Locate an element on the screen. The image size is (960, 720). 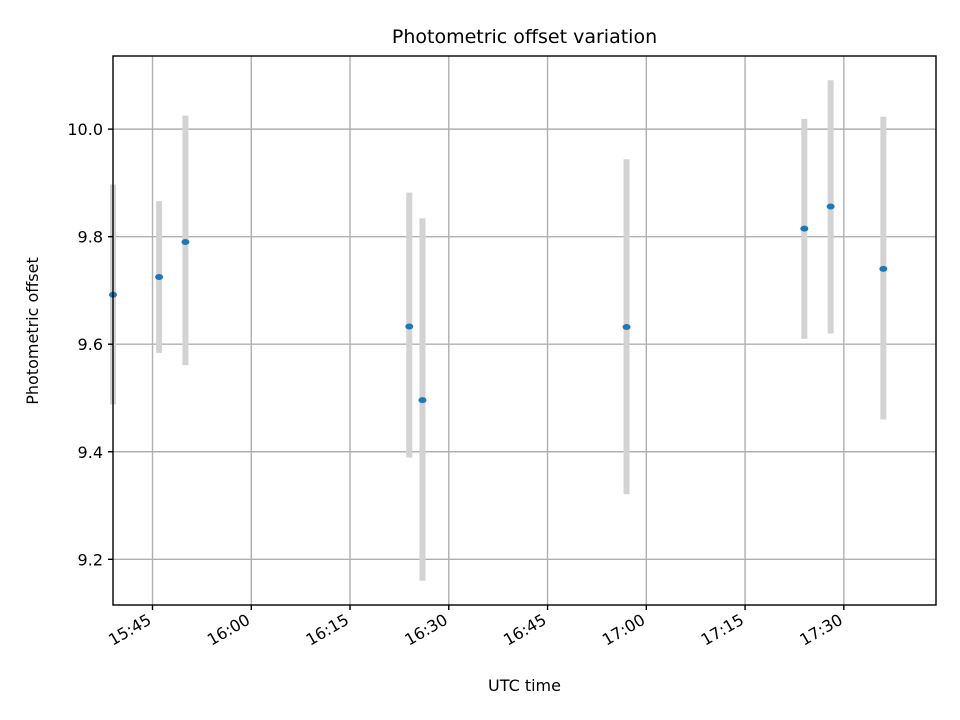
x-tick-label: 16:30 is located at coordinates (425, 630).